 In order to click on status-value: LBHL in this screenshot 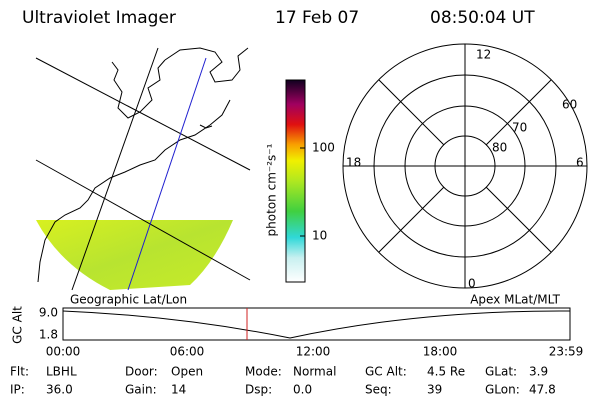, I will do `click(61, 372)`.